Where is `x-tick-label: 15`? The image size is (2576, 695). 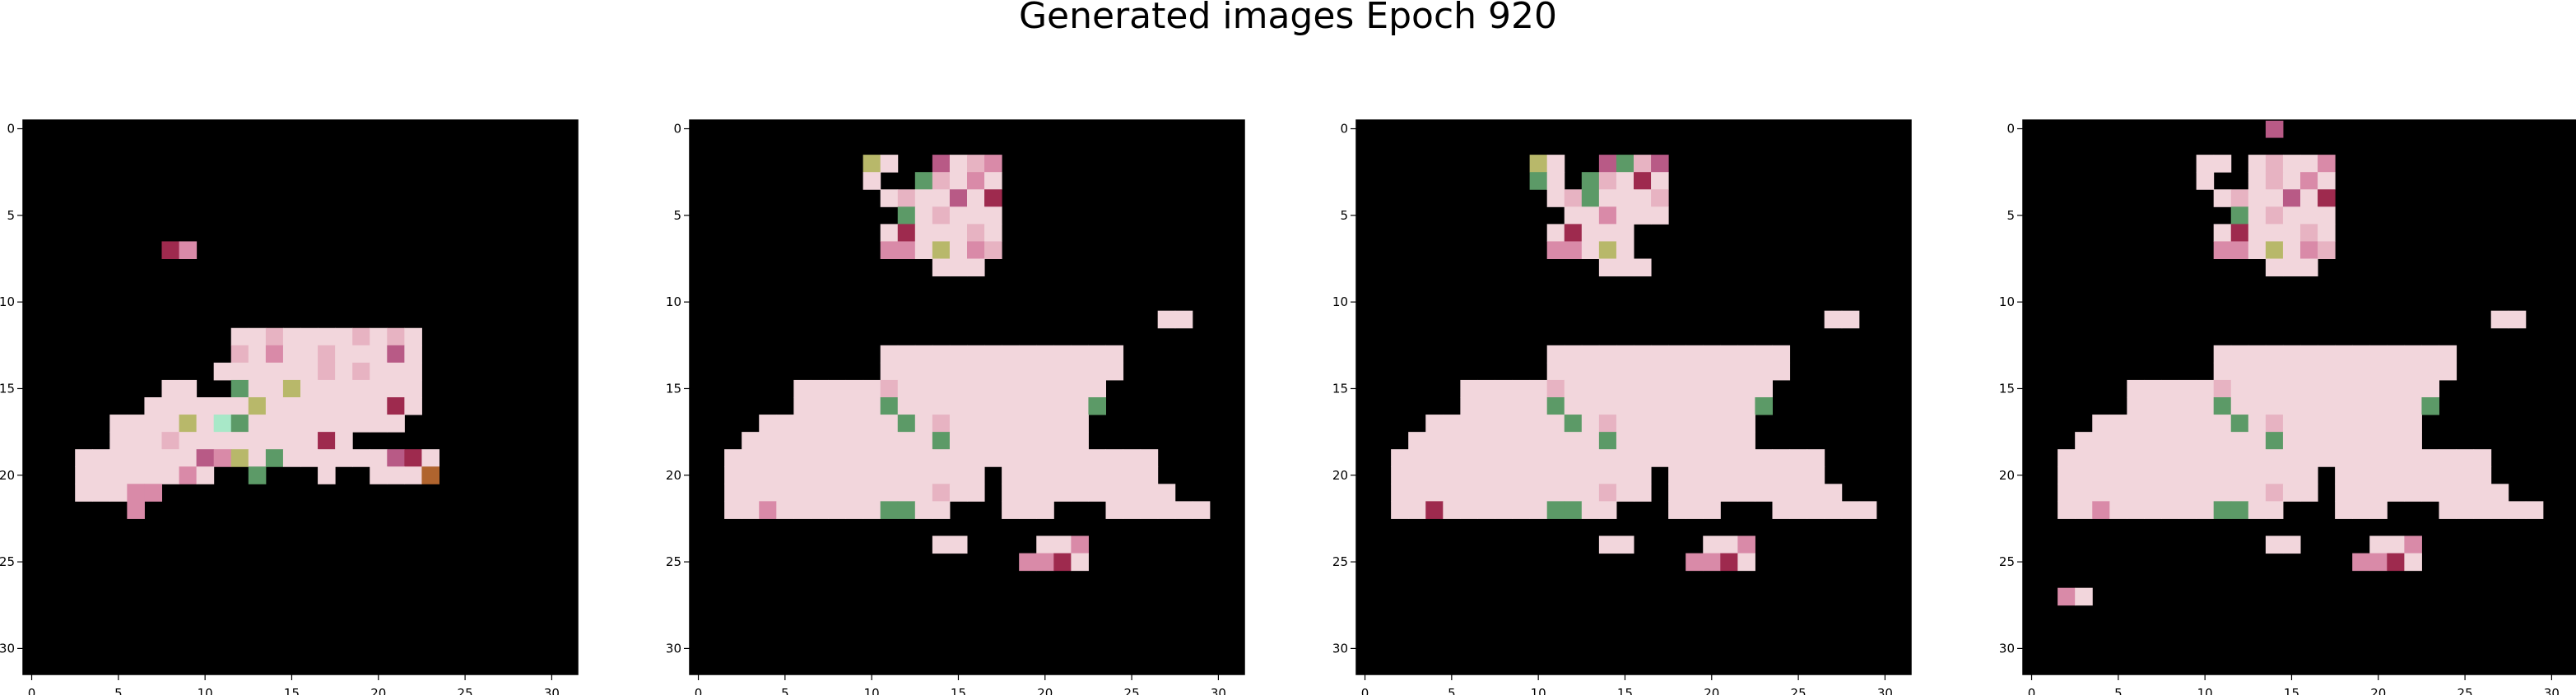
x-tick-label: 15 is located at coordinates (958, 690).